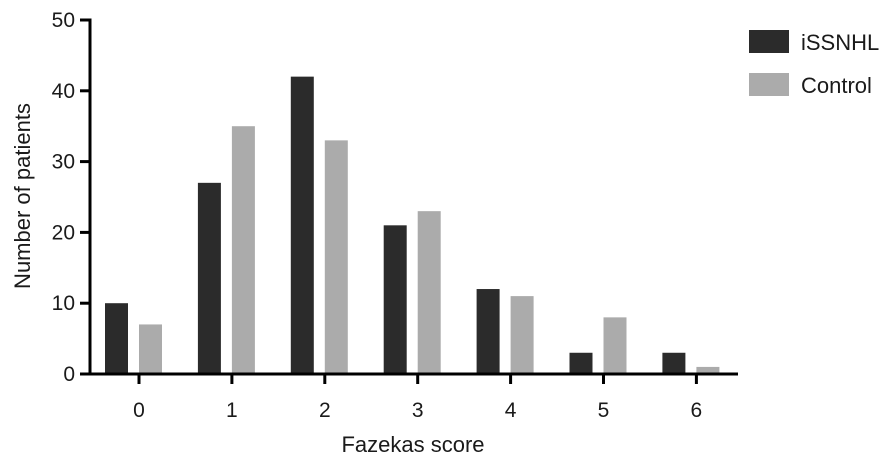 This screenshot has width=894, height=464. What do you see at coordinates (63, 162) in the screenshot?
I see `y-tick-label: 30` at bounding box center [63, 162].